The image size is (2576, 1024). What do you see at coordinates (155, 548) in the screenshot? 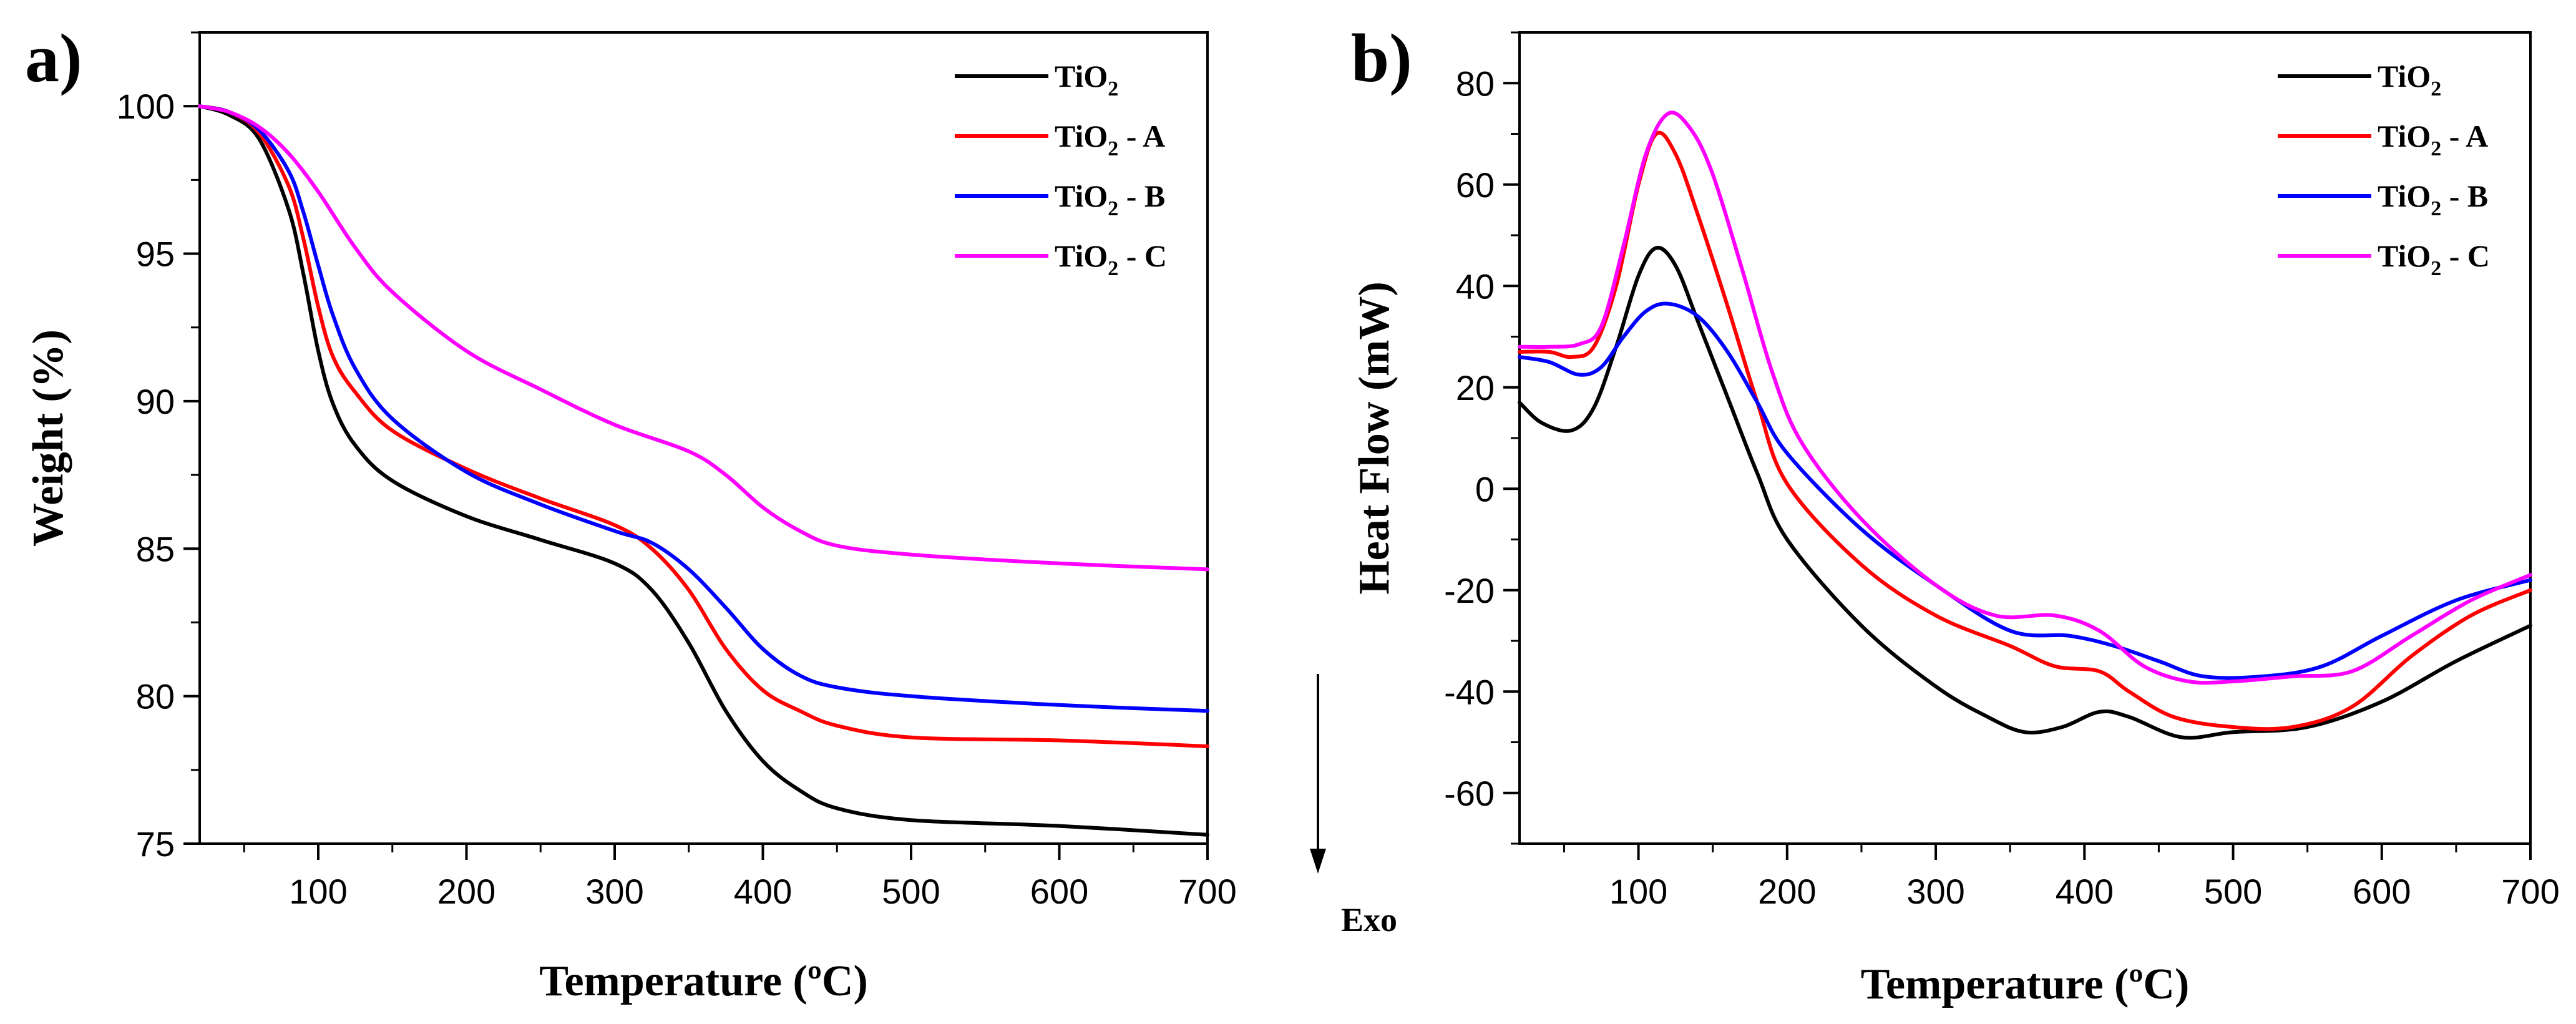
I see `y-tick-label: 85` at bounding box center [155, 548].